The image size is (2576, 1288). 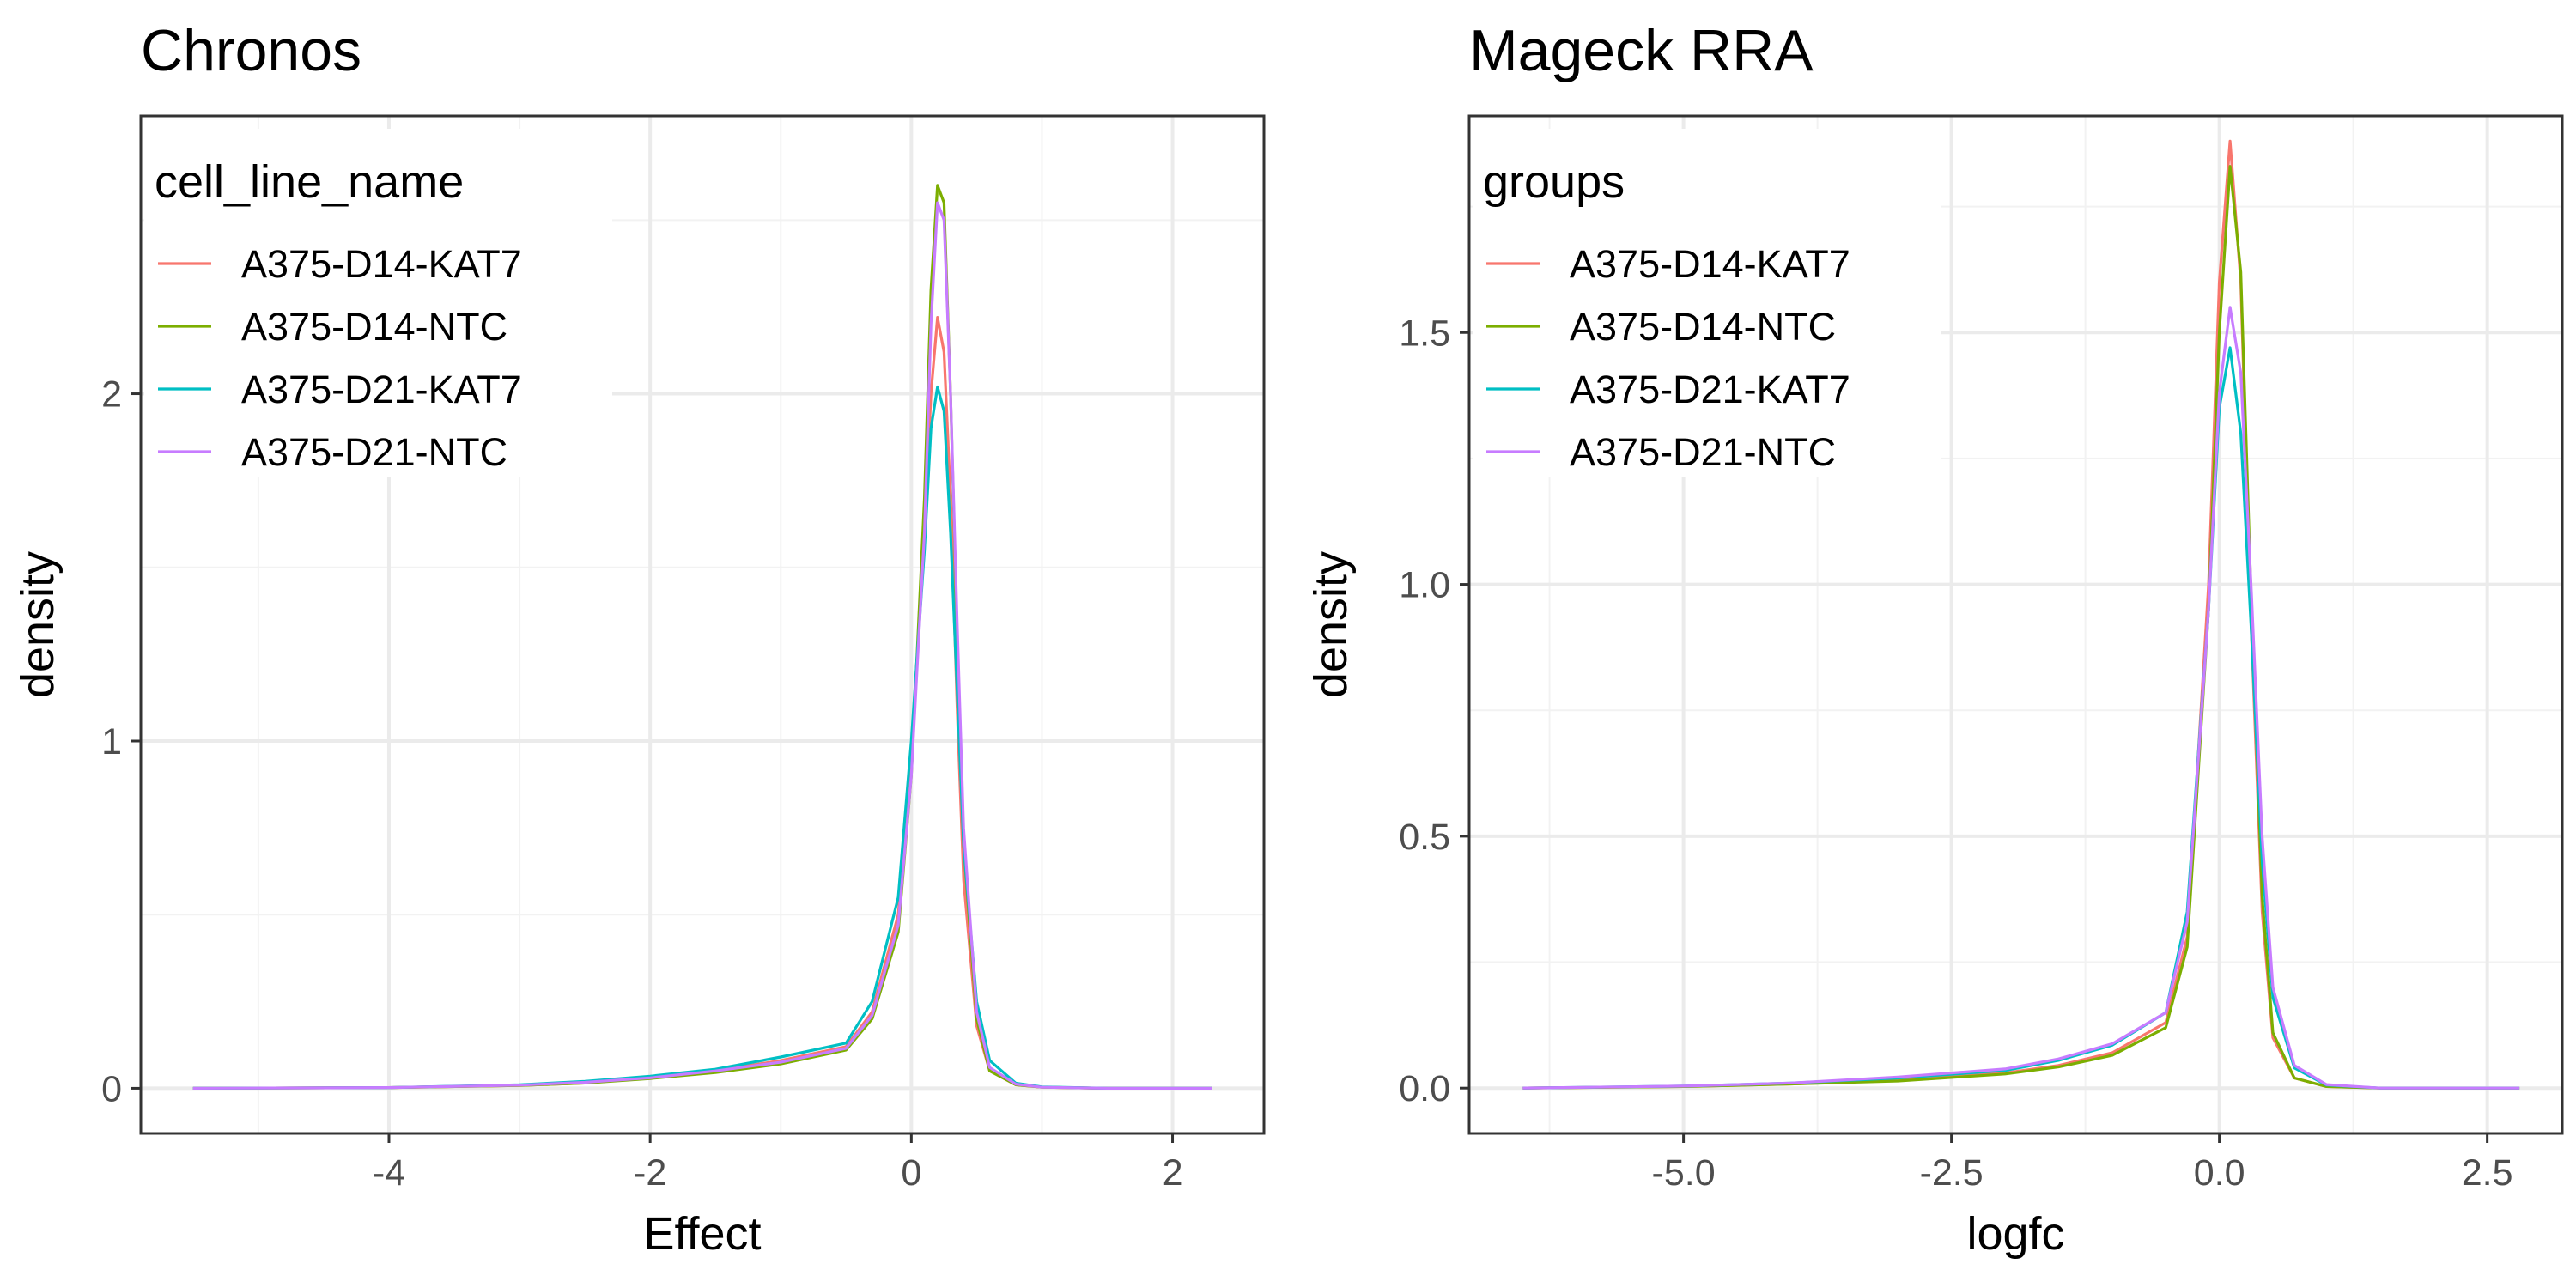 What do you see at coordinates (1425, 837) in the screenshot?
I see `y-tick-label: 0.5` at bounding box center [1425, 837].